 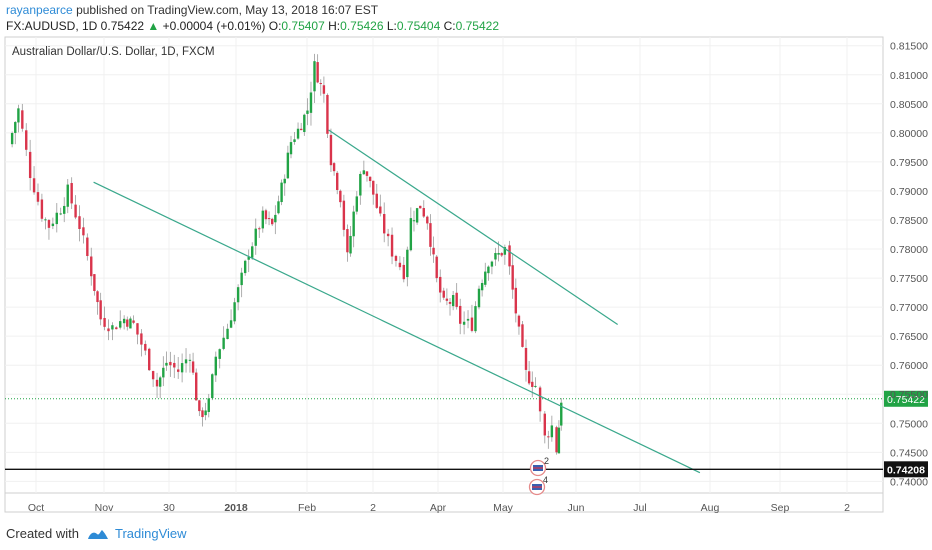 What do you see at coordinates (538, 485) in the screenshot?
I see `event-marker-icon: 4` at bounding box center [538, 485].